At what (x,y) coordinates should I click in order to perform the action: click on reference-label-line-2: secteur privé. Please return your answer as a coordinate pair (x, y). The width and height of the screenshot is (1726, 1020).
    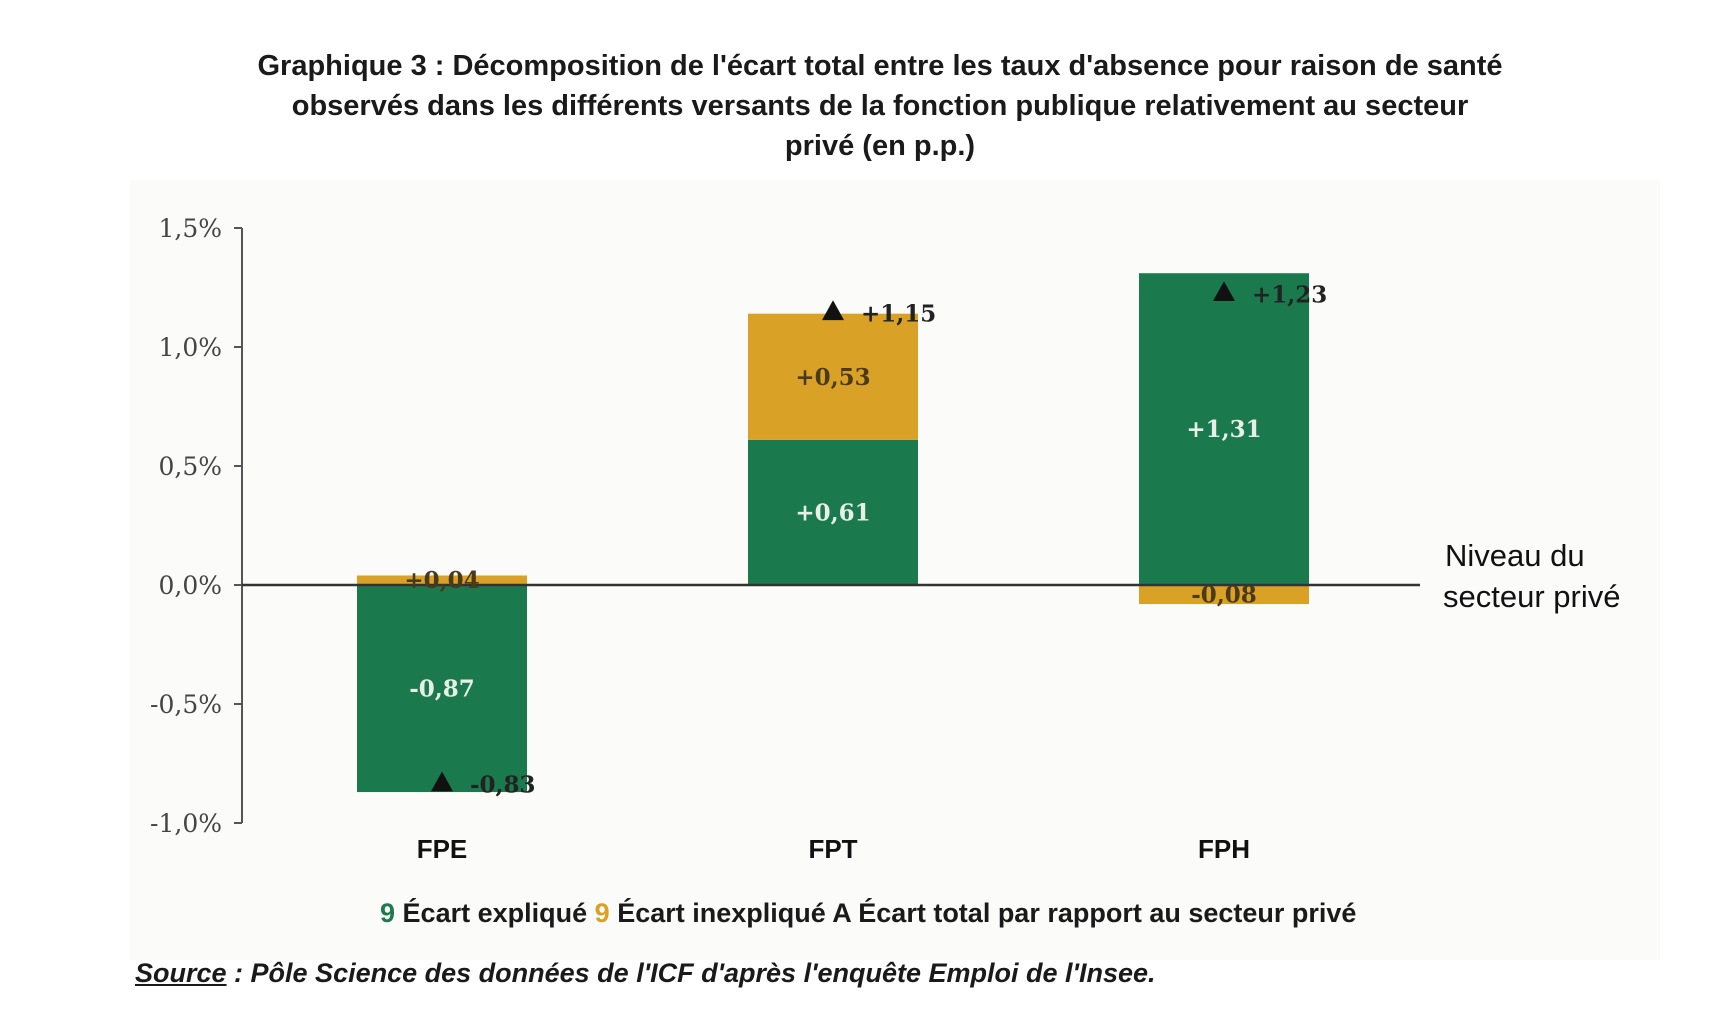
    Looking at the image, I should click on (1531, 596).